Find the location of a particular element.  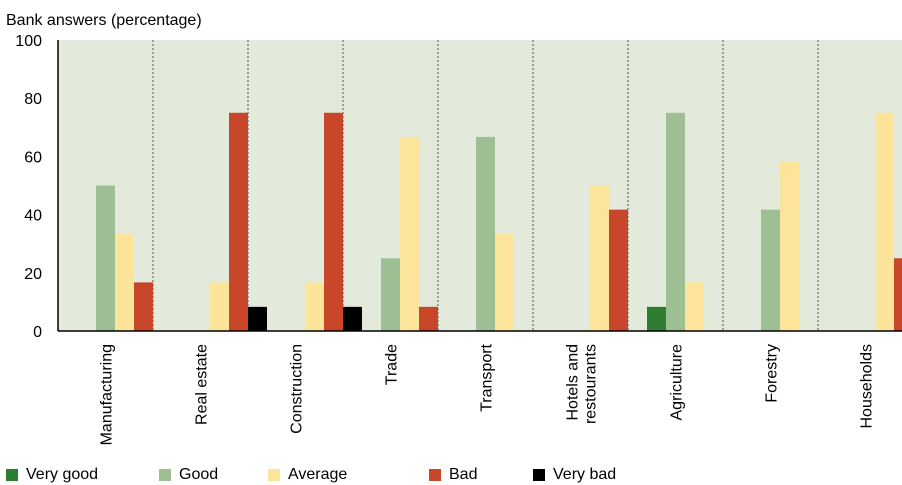

y-tick-label: 60 is located at coordinates (33, 157).